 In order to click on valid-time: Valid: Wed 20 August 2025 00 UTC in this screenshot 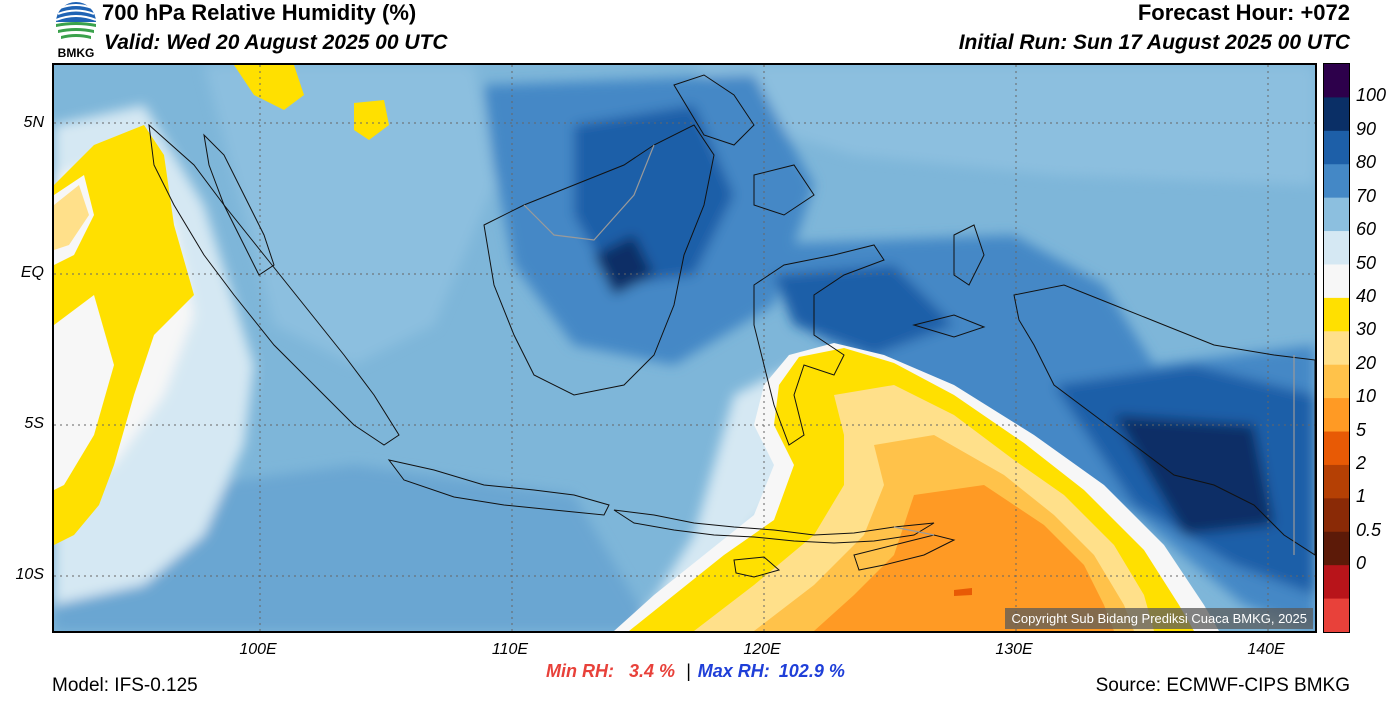, I will do `click(276, 42)`.